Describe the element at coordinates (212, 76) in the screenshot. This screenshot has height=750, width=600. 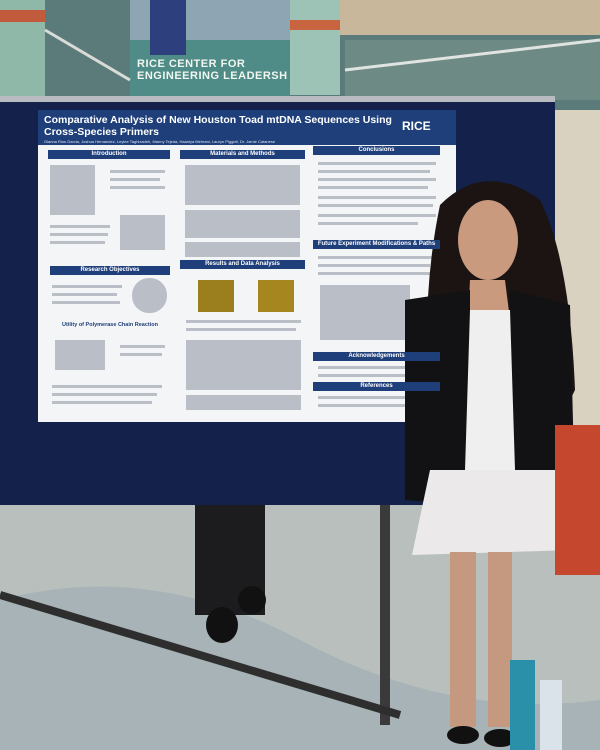
I see `sign-text: ENGINEERING LEADERSH` at that location.